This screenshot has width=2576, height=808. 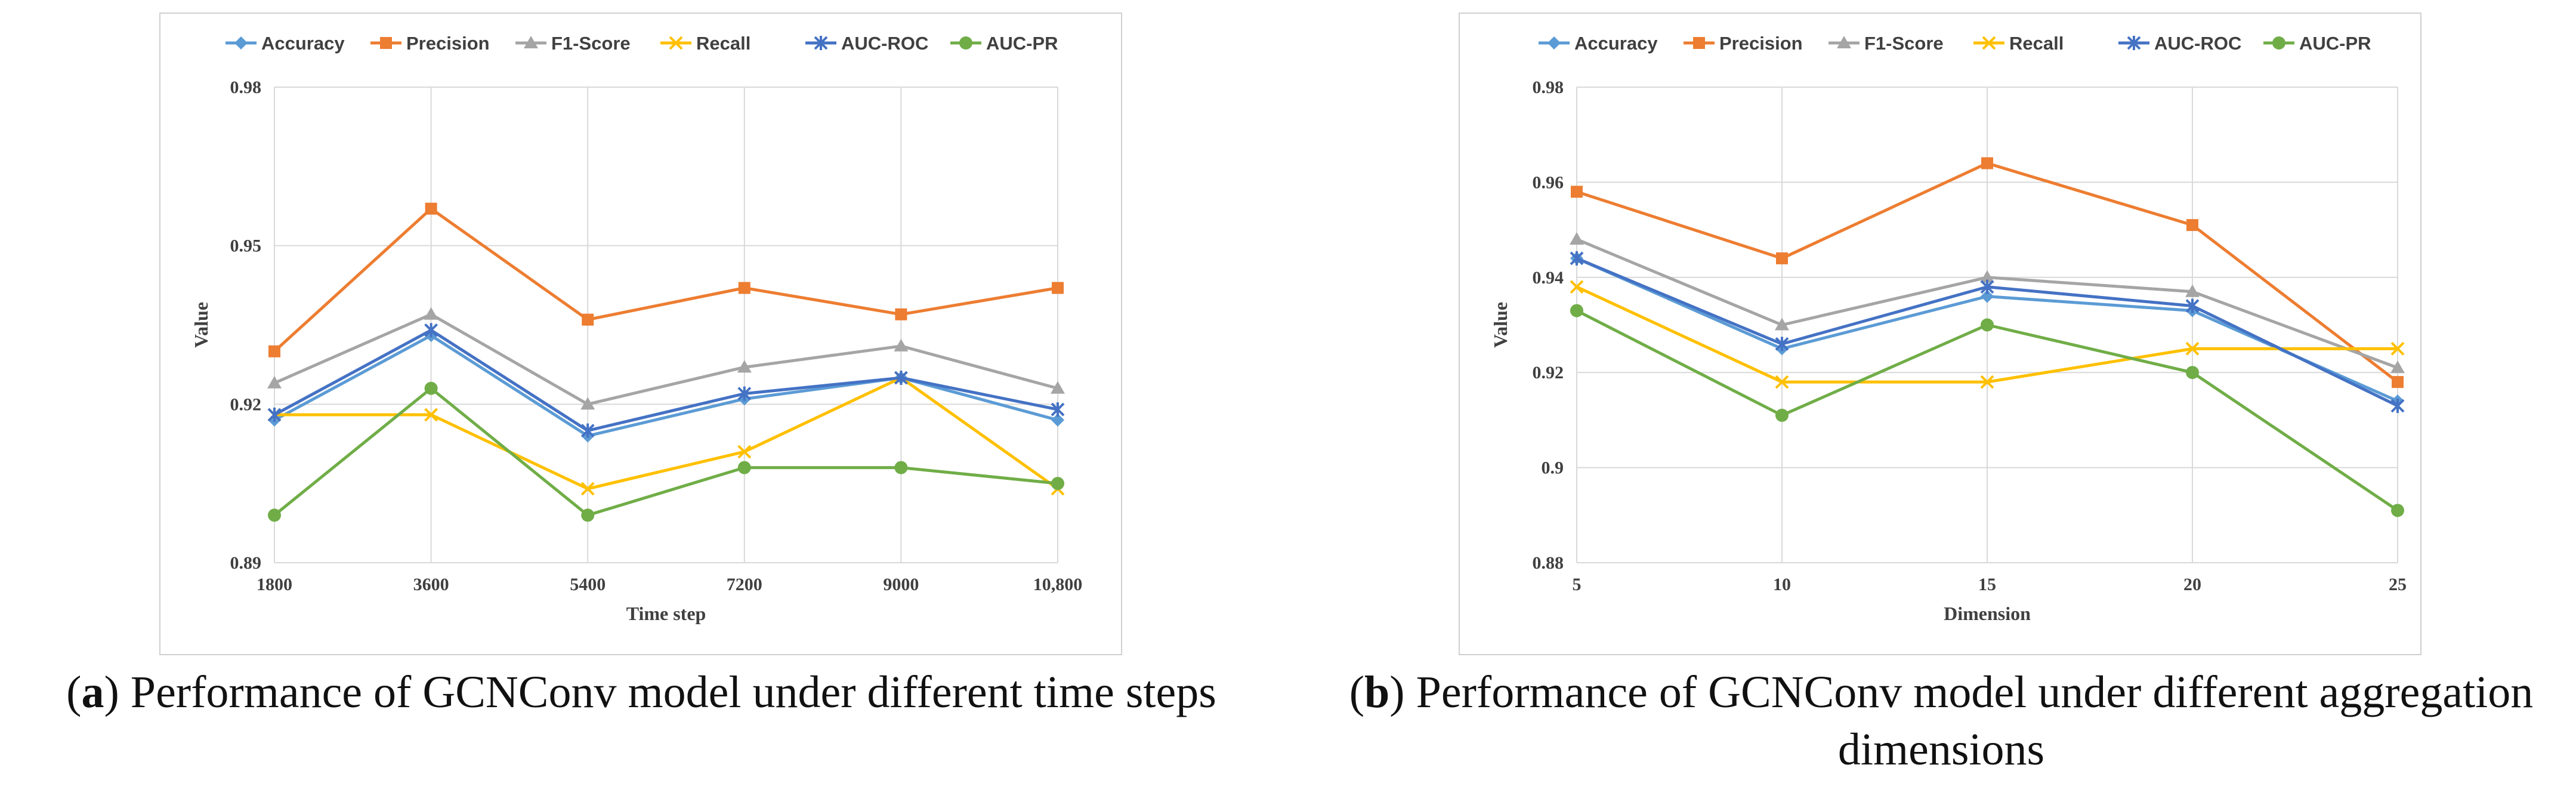 I want to click on chart-b-legend-label-auc_roc: AUC-ROC, so click(x=2197, y=43).